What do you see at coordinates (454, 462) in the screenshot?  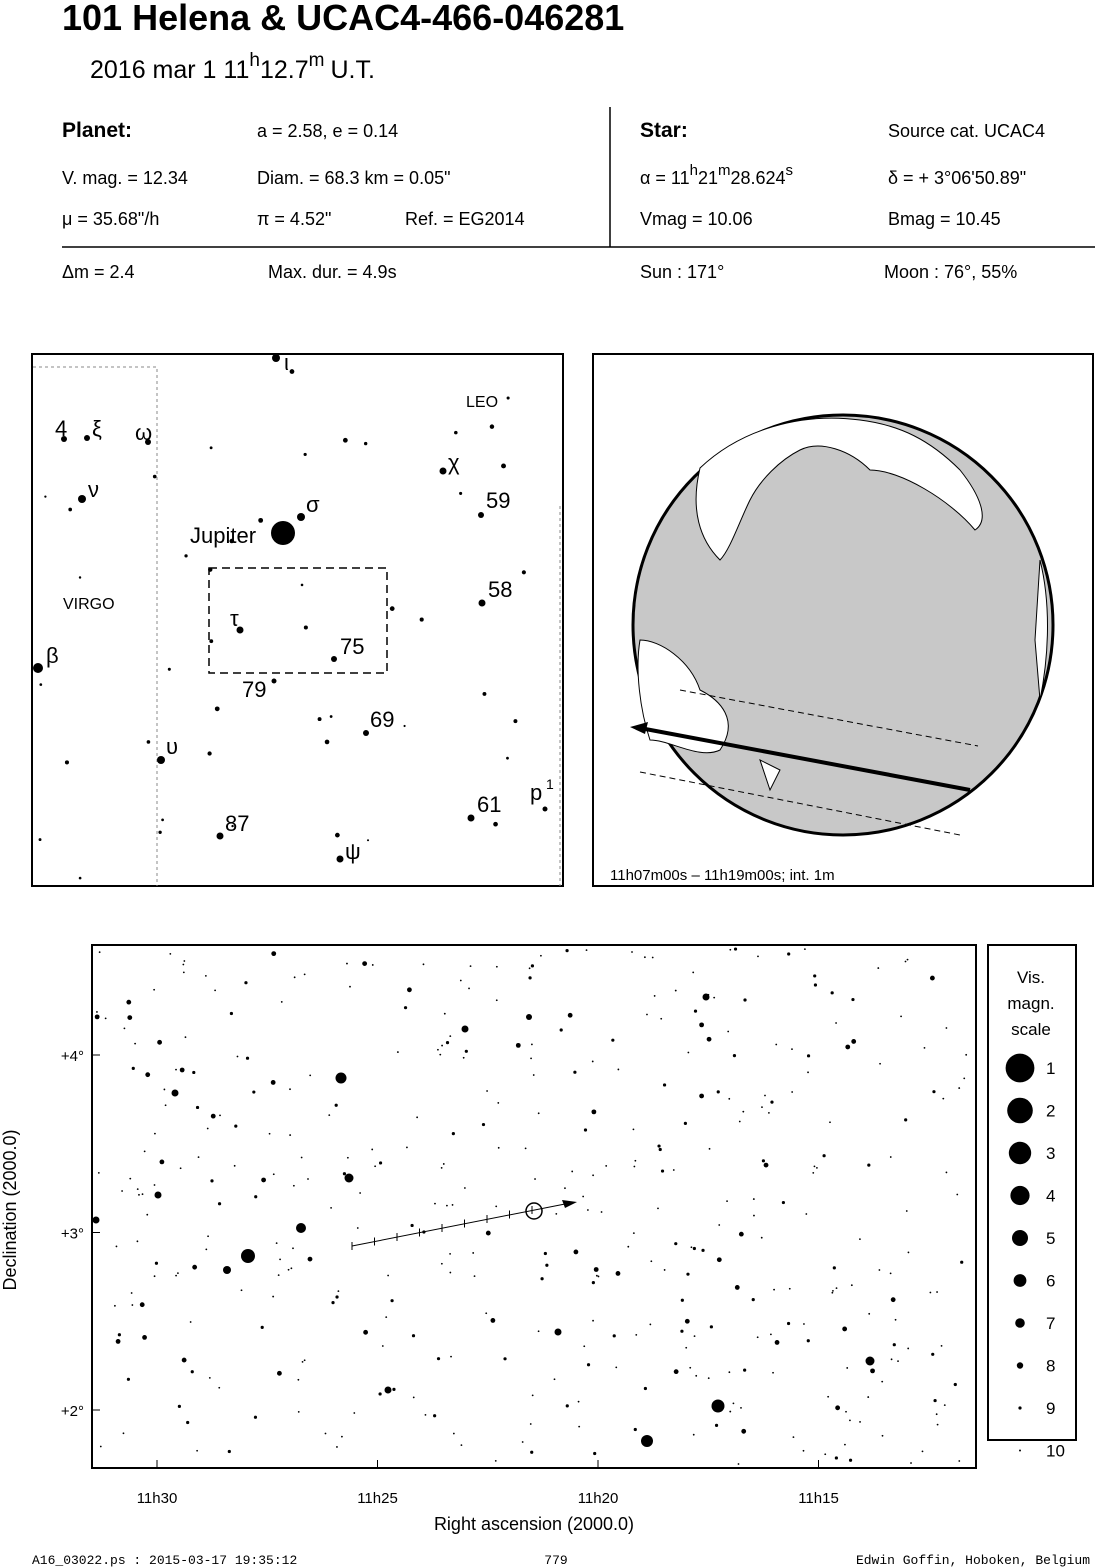 I see `star-label: χ` at bounding box center [454, 462].